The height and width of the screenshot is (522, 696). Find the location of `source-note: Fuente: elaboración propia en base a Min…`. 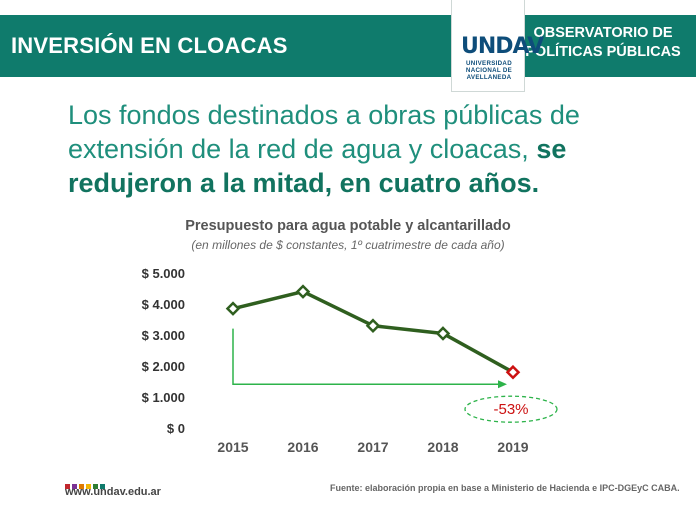

source-note: Fuente: elaboración propia en base a Min… is located at coordinates (505, 488).